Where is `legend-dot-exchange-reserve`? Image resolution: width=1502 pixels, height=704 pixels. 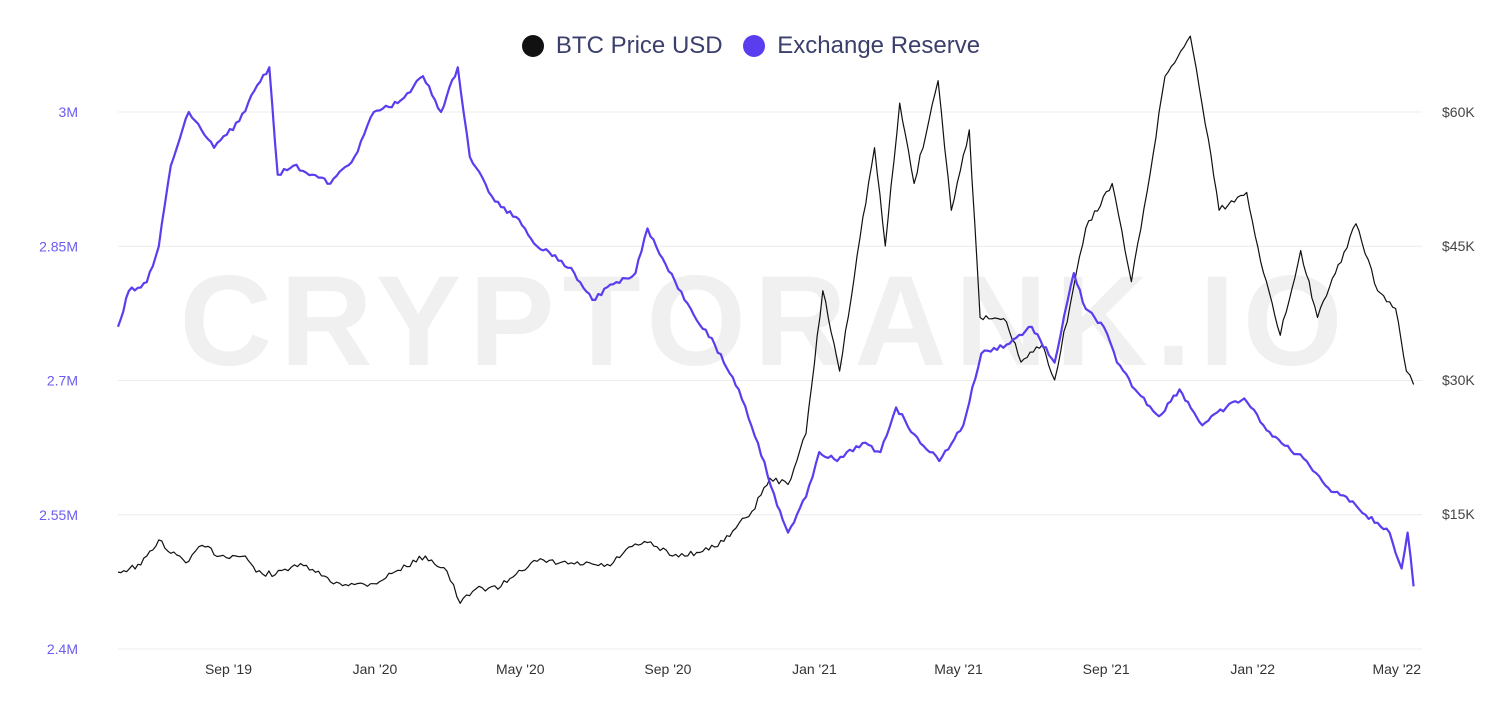 legend-dot-exchange-reserve is located at coordinates (754, 46).